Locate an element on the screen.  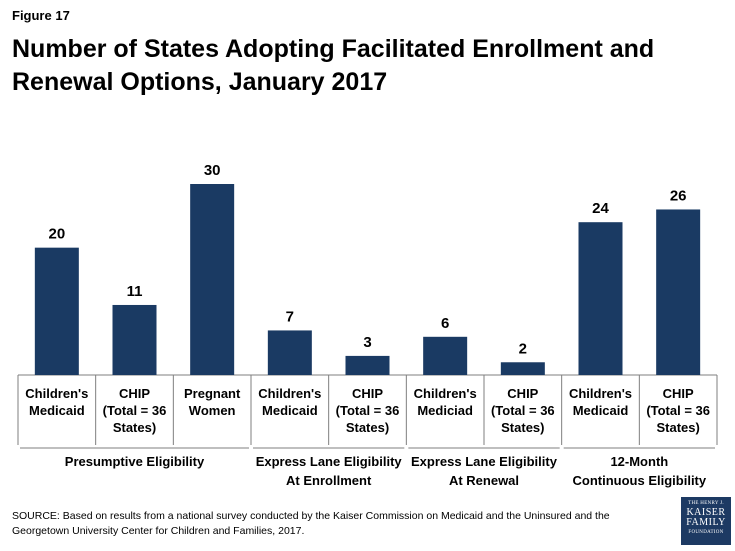
data-label: 7 is located at coordinates (290, 316).